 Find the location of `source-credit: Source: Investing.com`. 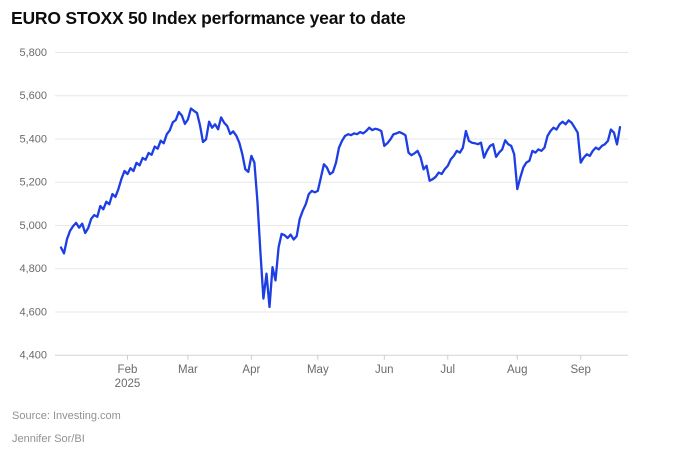

source-credit: Source: Investing.com is located at coordinates (66, 416).